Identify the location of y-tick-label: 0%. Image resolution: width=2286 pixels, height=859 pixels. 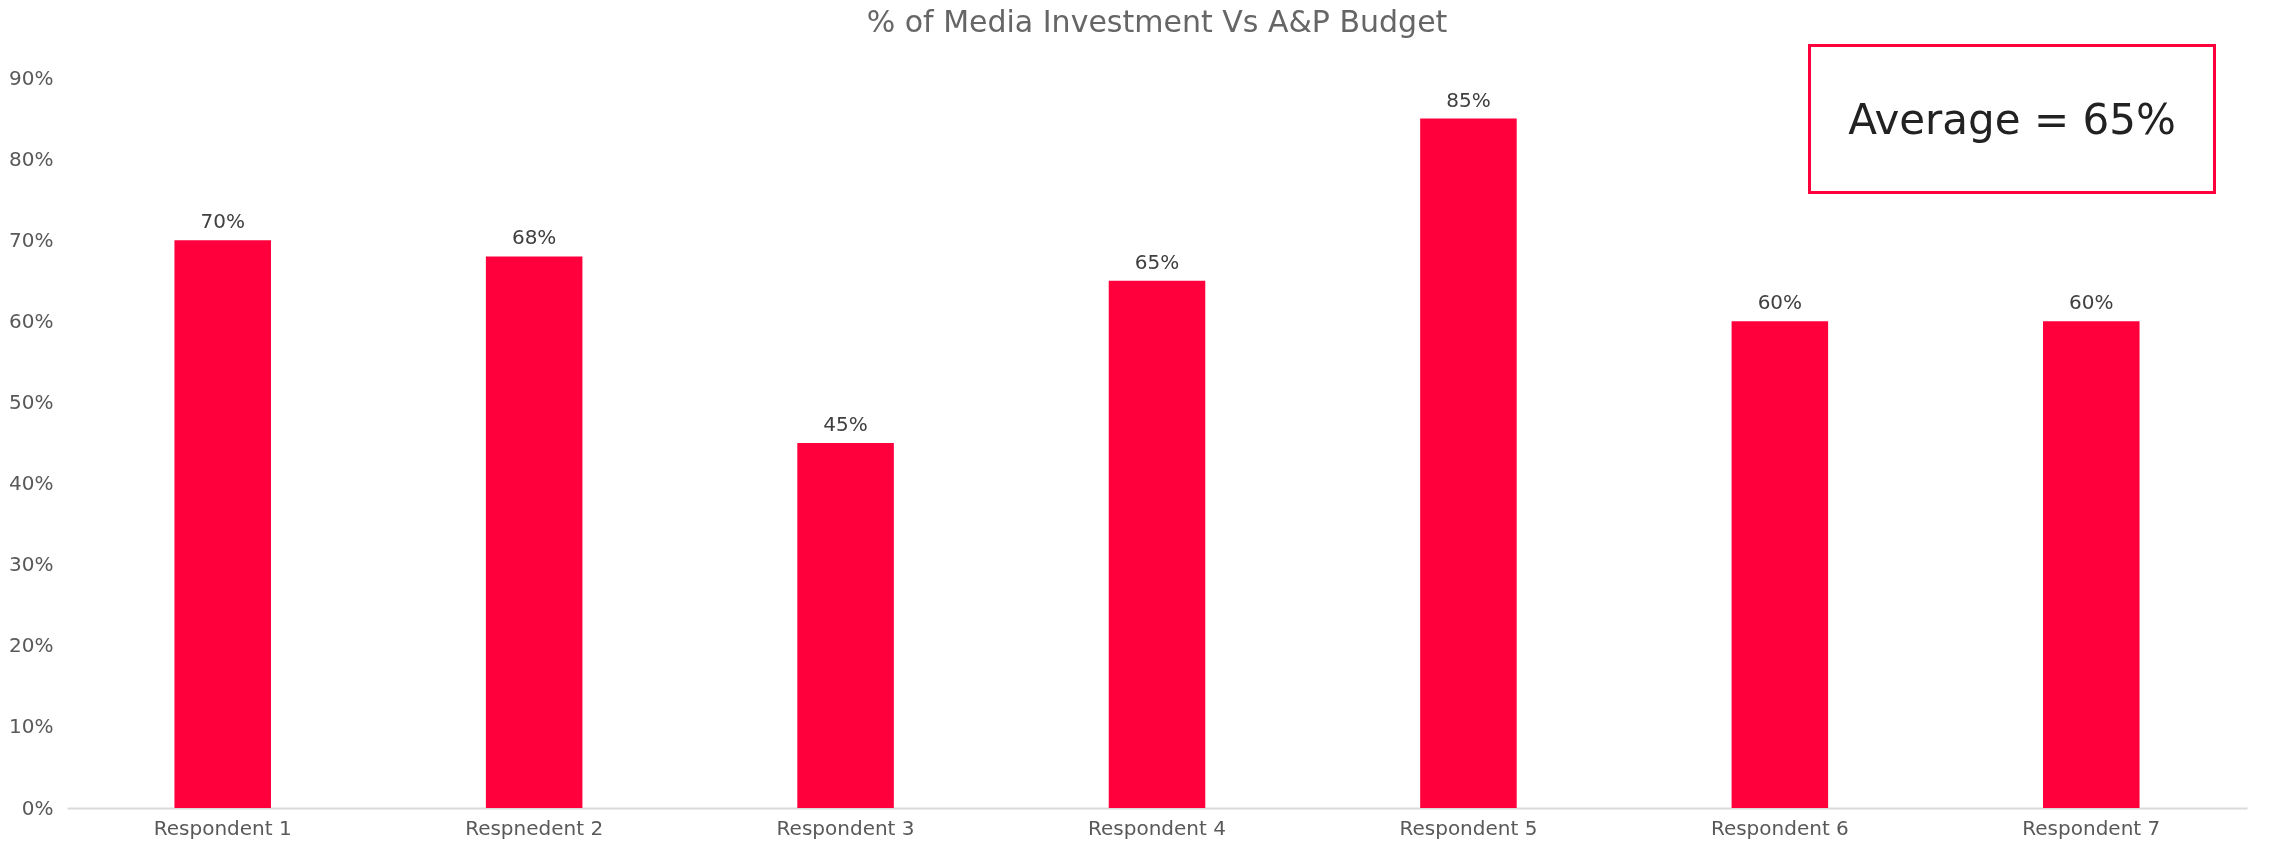
(37, 807).